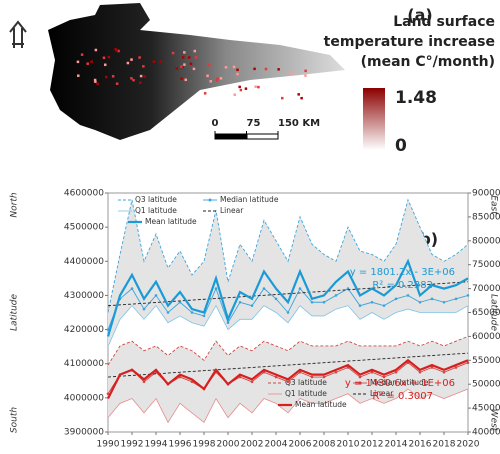  I want to click on x-tick-label: 2006, so click(300, 445).